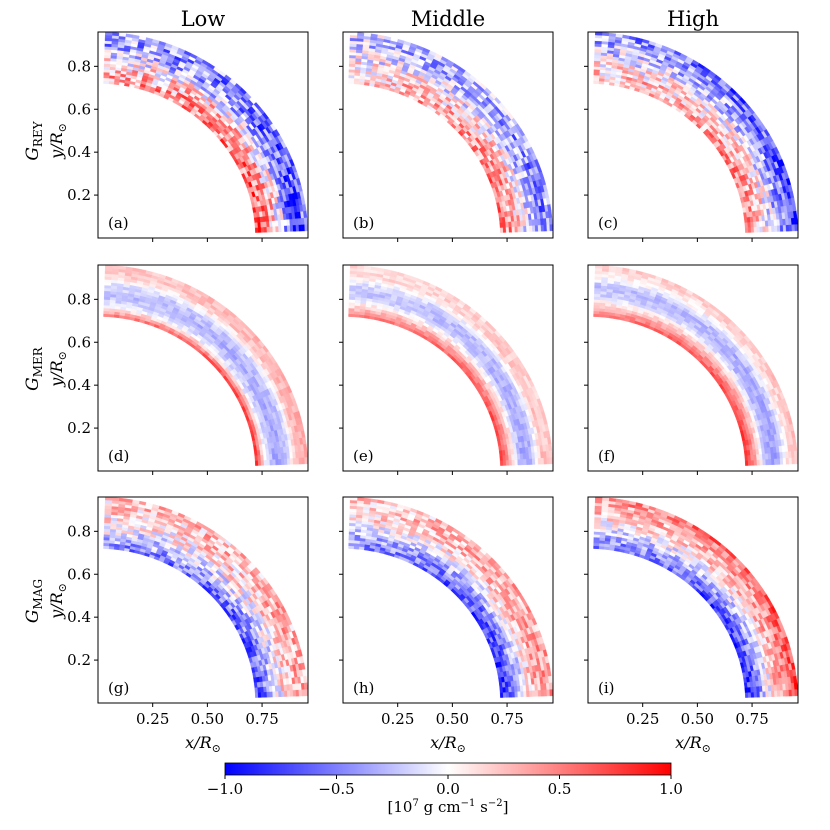  Describe the element at coordinates (188, 369) in the screenshot. I see `panel-d: 0.20.40.60.8(d)` at that location.